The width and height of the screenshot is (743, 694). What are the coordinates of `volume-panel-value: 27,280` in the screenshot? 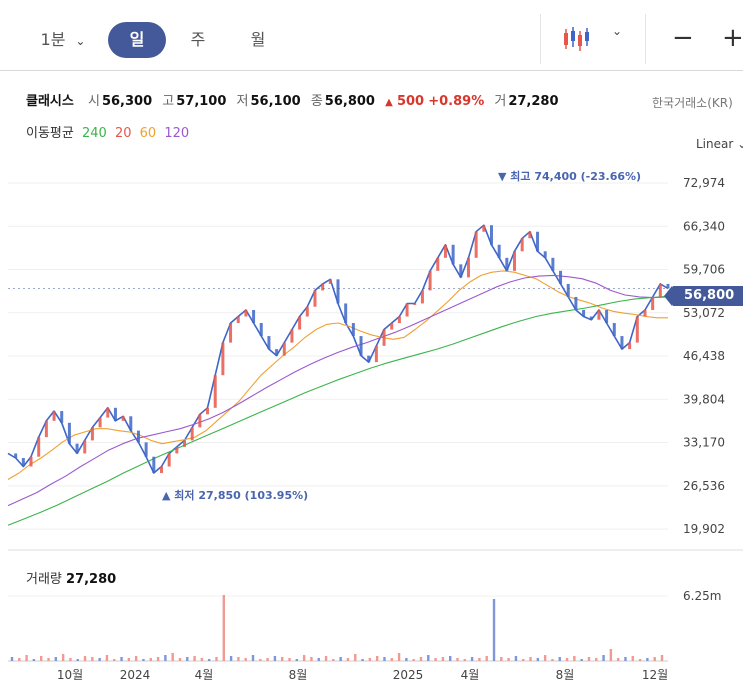 It's located at (91, 579).